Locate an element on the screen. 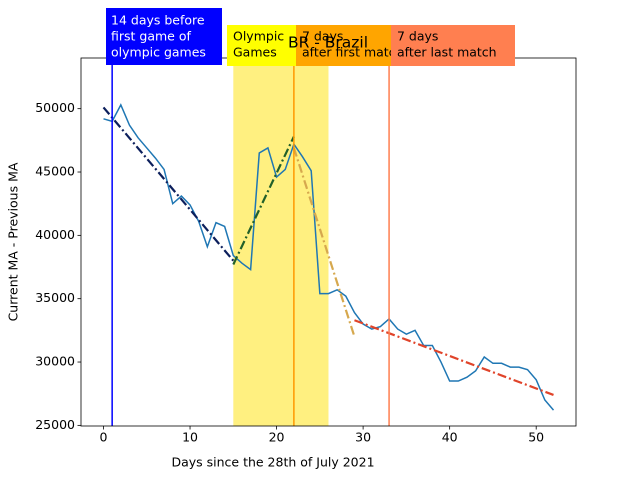 The width and height of the screenshot is (640, 480). olympic-span is located at coordinates (281, 242).